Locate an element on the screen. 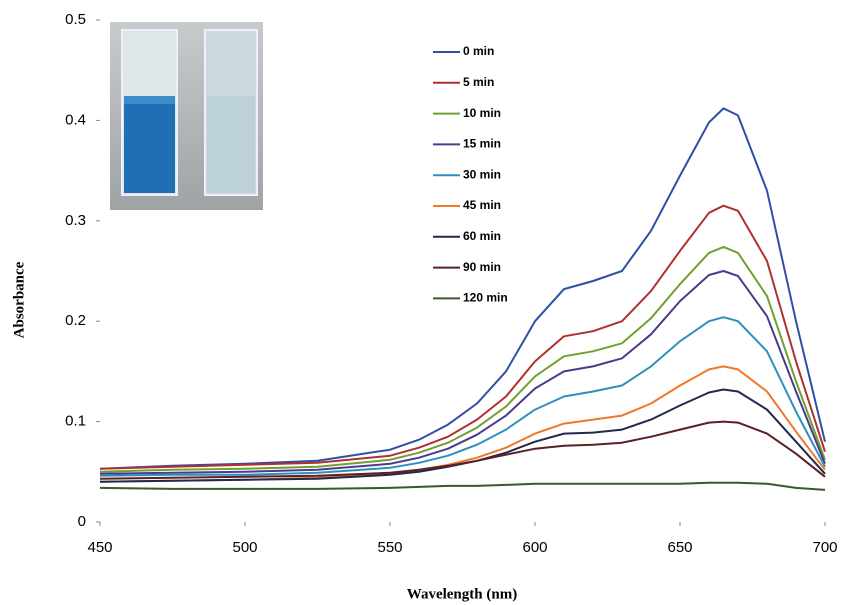  legend-label: 90 min is located at coordinates (482, 267).